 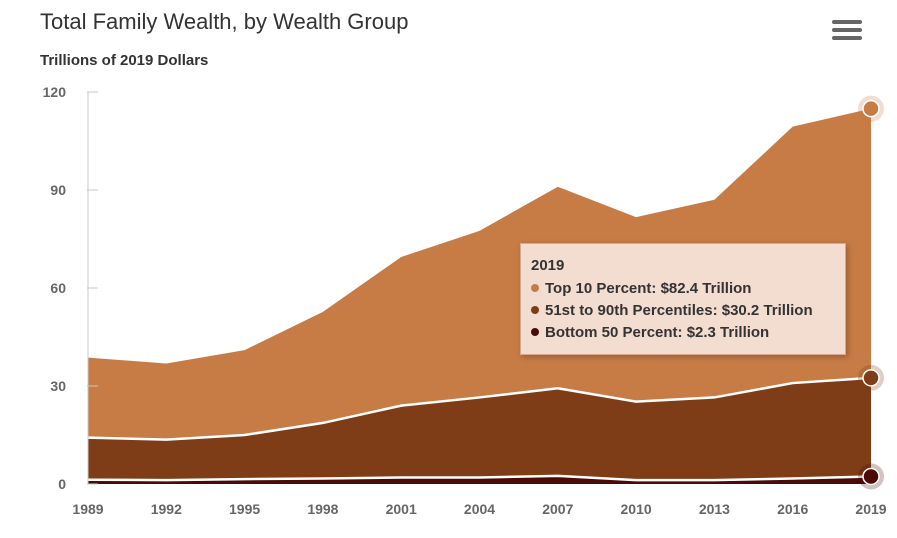 I want to click on tooltip-row-top-10: Top 10 Percent: $82.4 Trillion, so click(x=688, y=289).